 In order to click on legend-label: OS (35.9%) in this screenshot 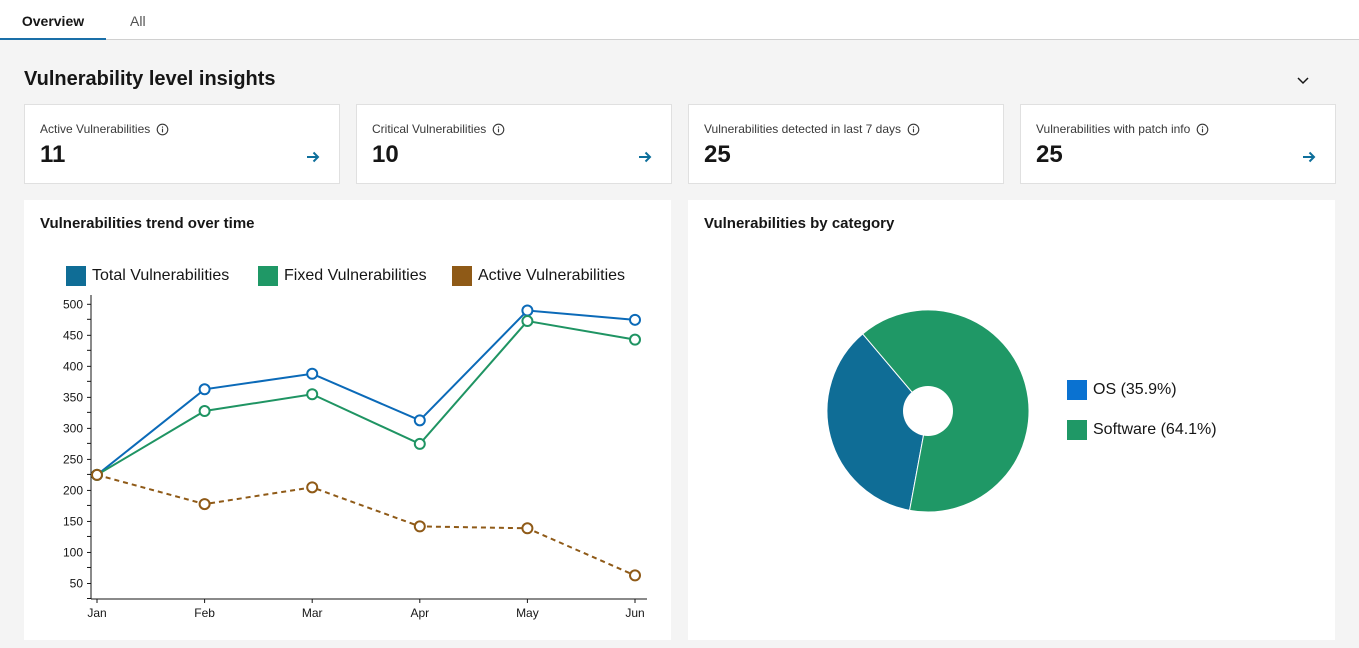, I will do `click(1135, 389)`.